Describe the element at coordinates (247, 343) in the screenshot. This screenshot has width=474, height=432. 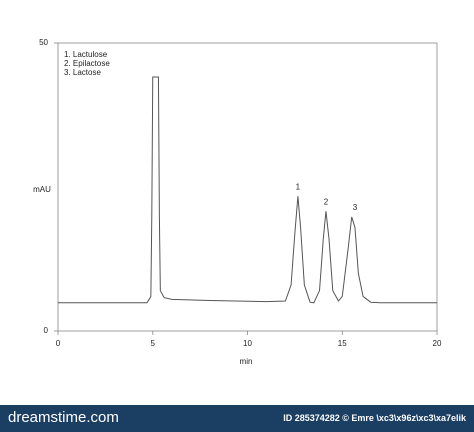
I see `x-tick-label: 10` at that location.